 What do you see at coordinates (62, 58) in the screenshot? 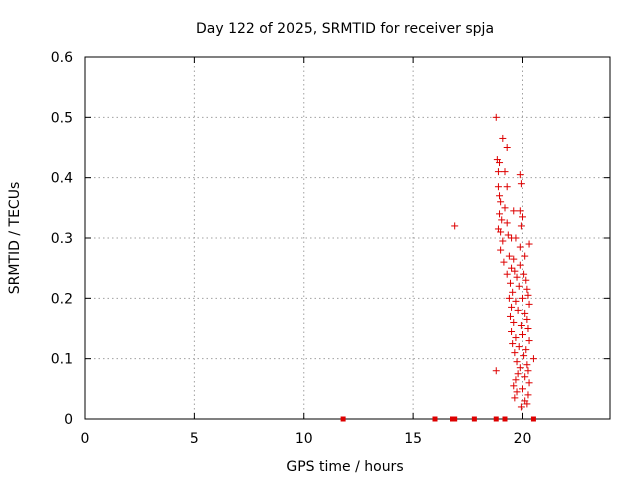
I see `y-tick-label: 0.6` at bounding box center [62, 58].